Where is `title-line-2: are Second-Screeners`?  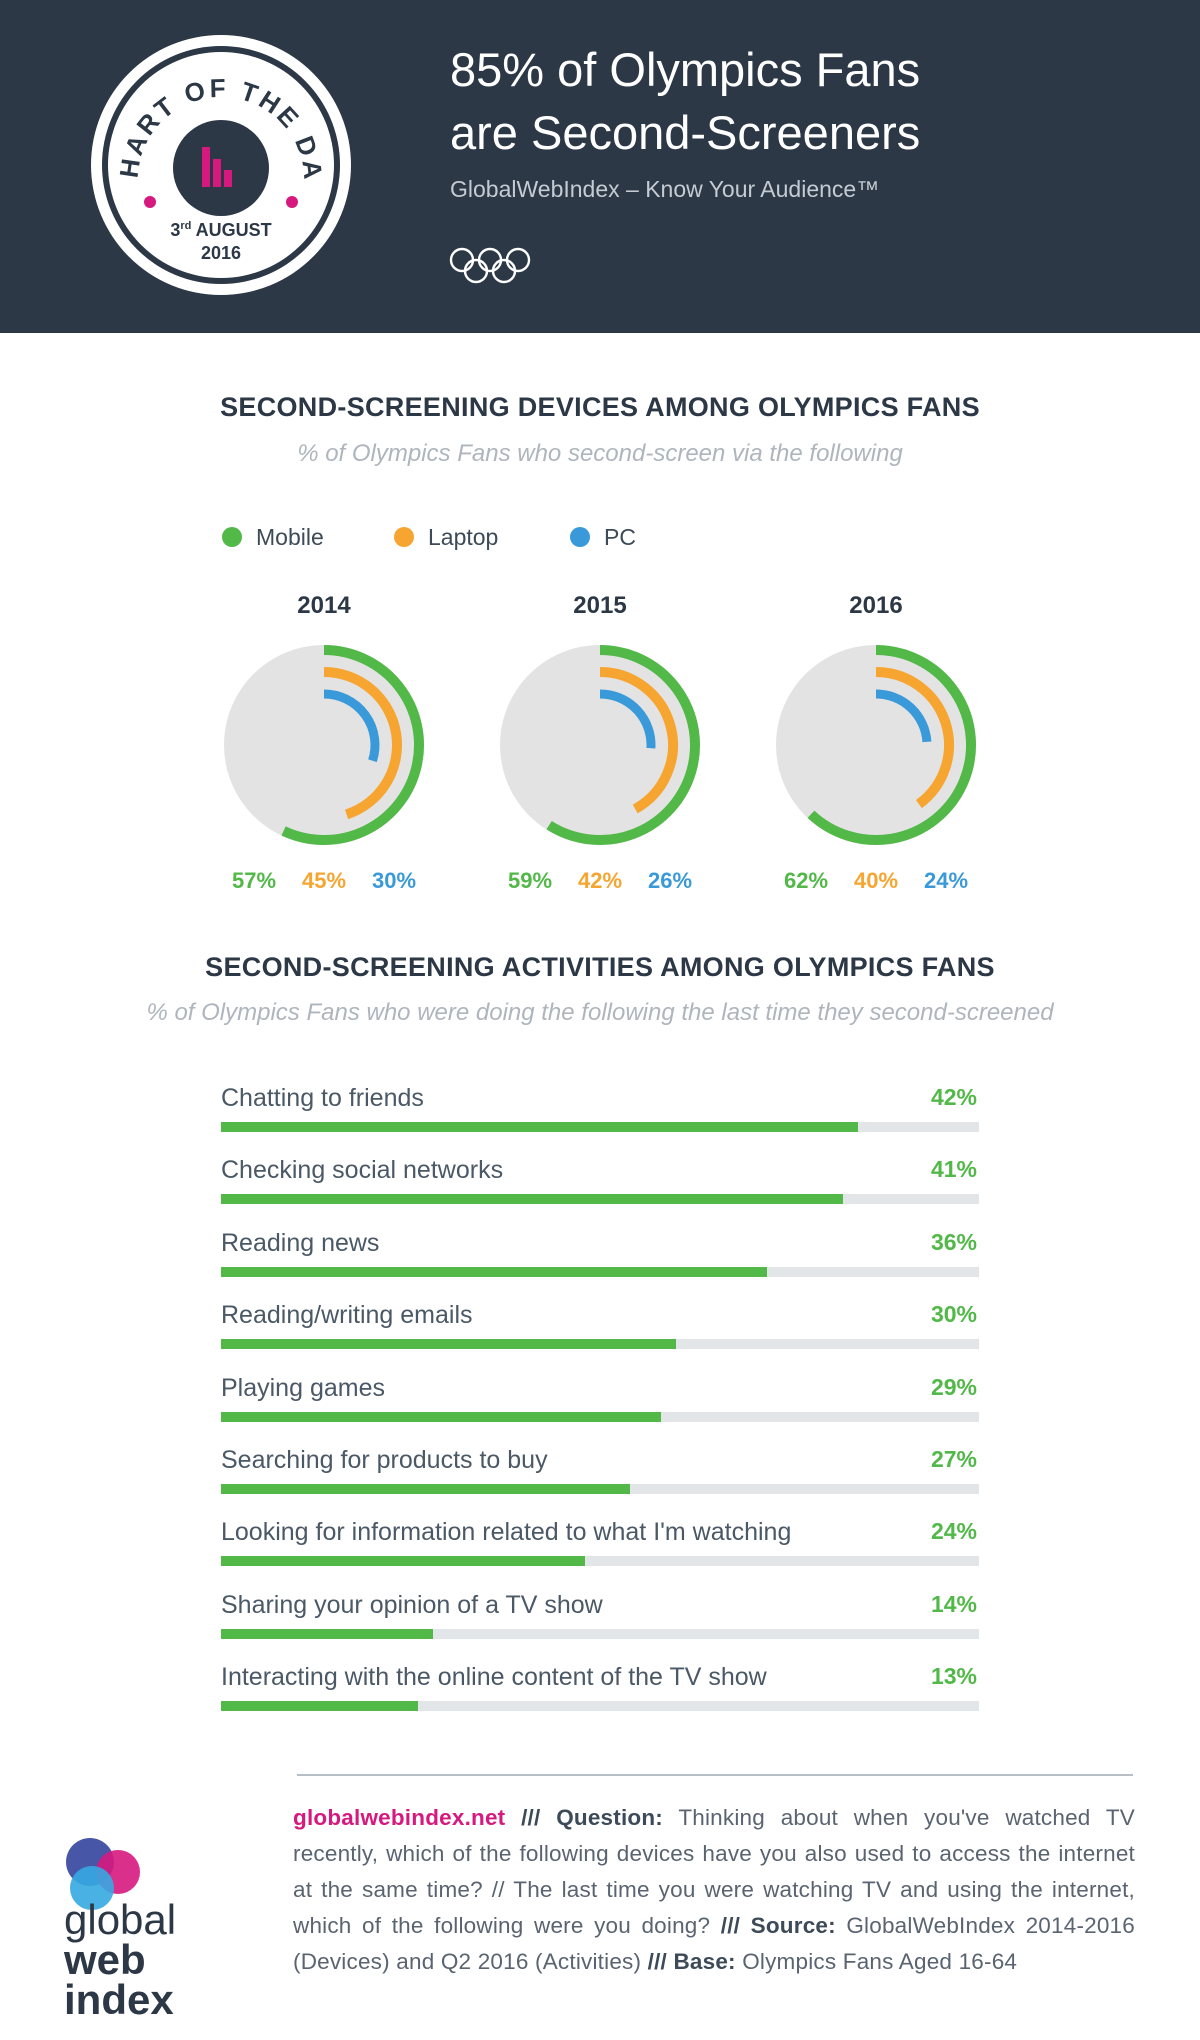
title-line-2: are Second-Screeners is located at coordinates (685, 132).